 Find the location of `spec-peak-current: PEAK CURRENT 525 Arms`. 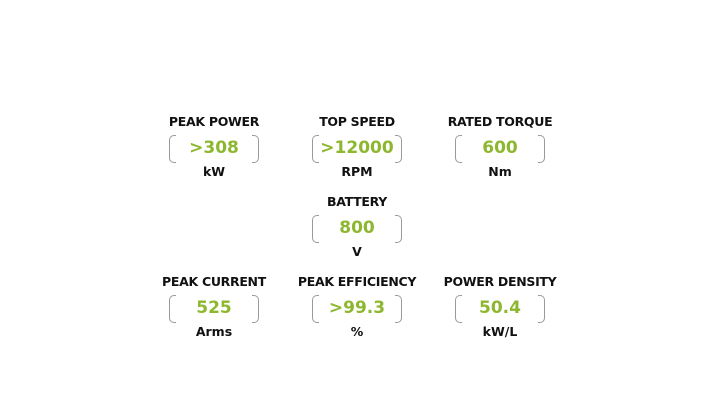

spec-peak-current: PEAK CURRENT 525 Arms is located at coordinates (214, 307).